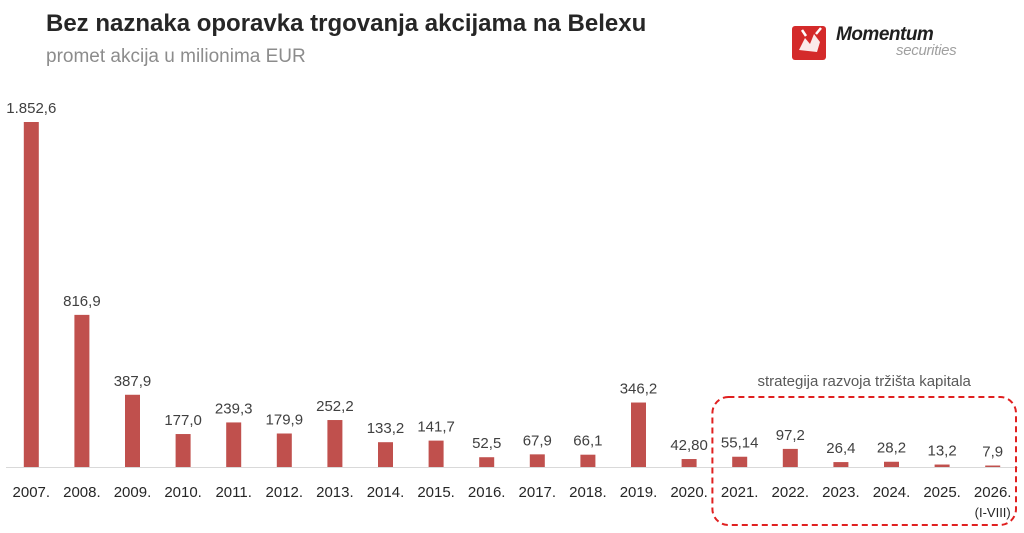 This screenshot has width=1024, height=533. Describe the element at coordinates (82, 301) in the screenshot. I see `value-label: 816,9` at that location.